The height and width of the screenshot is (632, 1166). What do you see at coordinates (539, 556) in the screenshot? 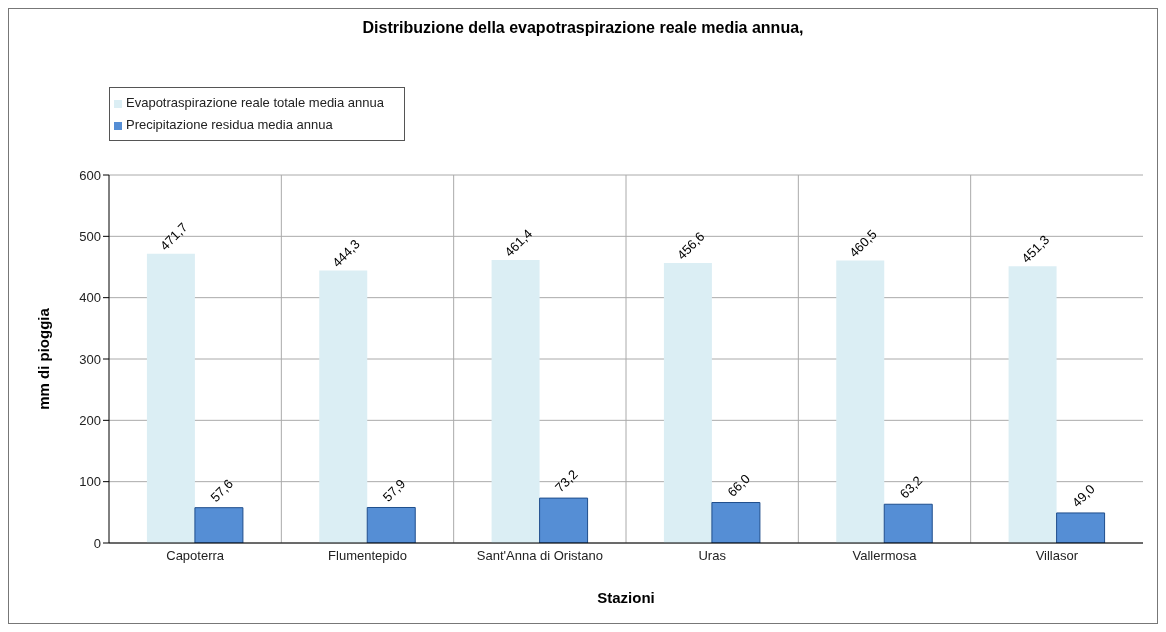
I see `x-tick-label: Sant'Anna di Oristano` at bounding box center [539, 556].